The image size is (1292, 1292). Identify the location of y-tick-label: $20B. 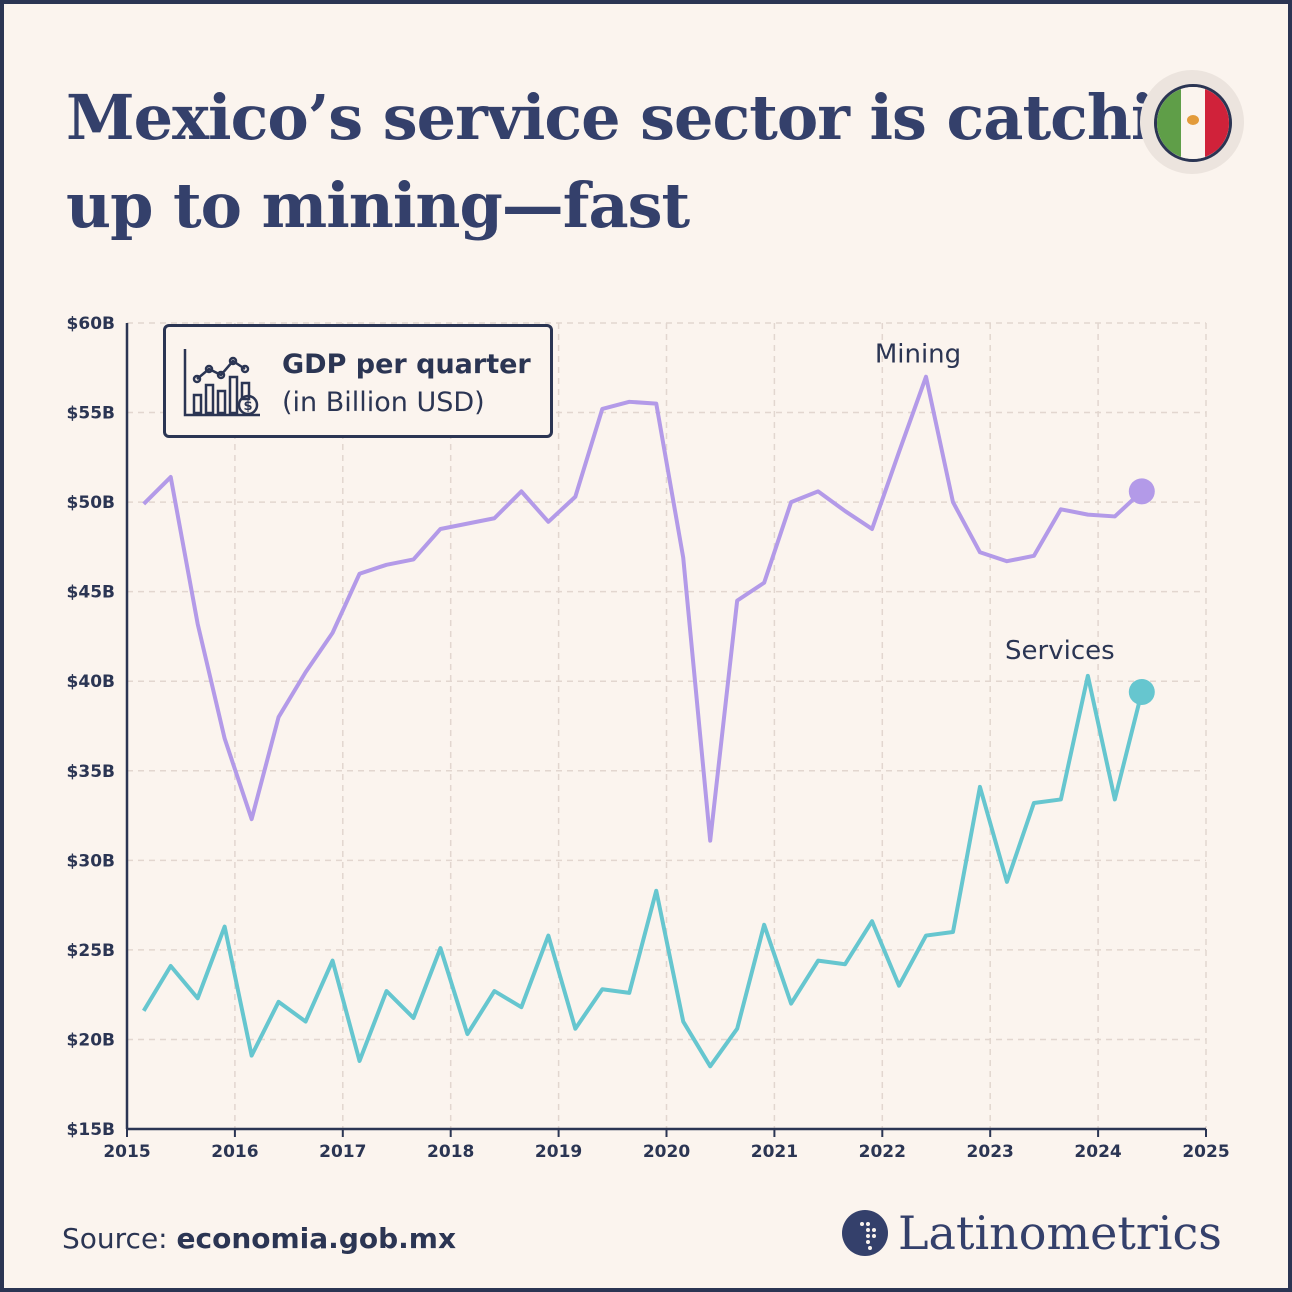
(91, 1040).